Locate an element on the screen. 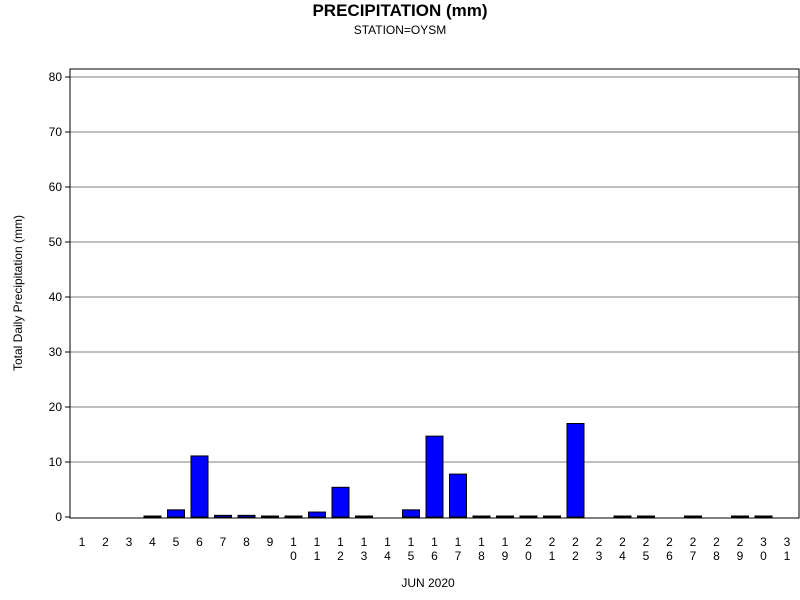 The height and width of the screenshot is (600, 800). x-tick-label: 9 is located at coordinates (270, 542).